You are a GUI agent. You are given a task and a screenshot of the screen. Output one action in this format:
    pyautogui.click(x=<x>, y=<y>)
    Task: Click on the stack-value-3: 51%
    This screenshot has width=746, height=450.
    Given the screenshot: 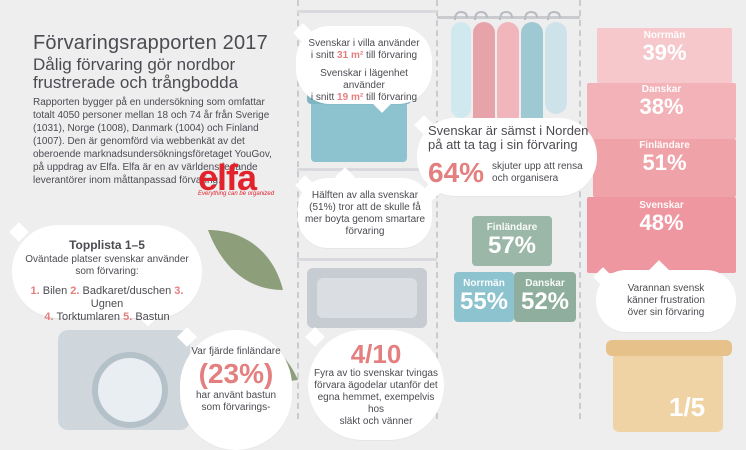 What is the action you would take?
    pyautogui.click(x=664, y=162)
    